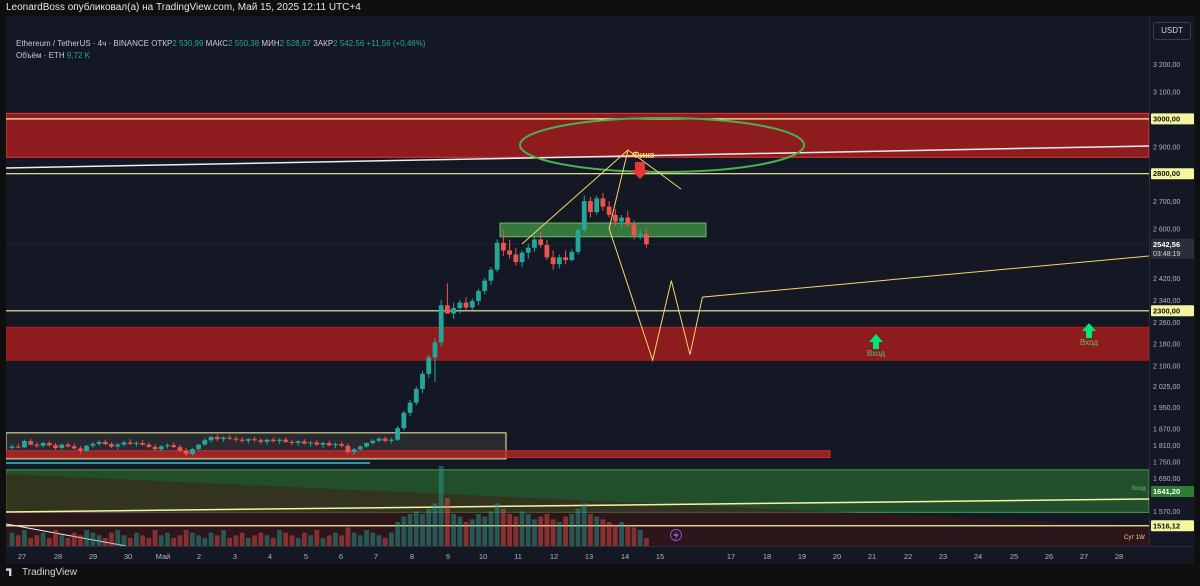 The width and height of the screenshot is (1200, 586). What do you see at coordinates (1166, 230) in the screenshot?
I see `price-tick-label: 2 600,00` at bounding box center [1166, 230].